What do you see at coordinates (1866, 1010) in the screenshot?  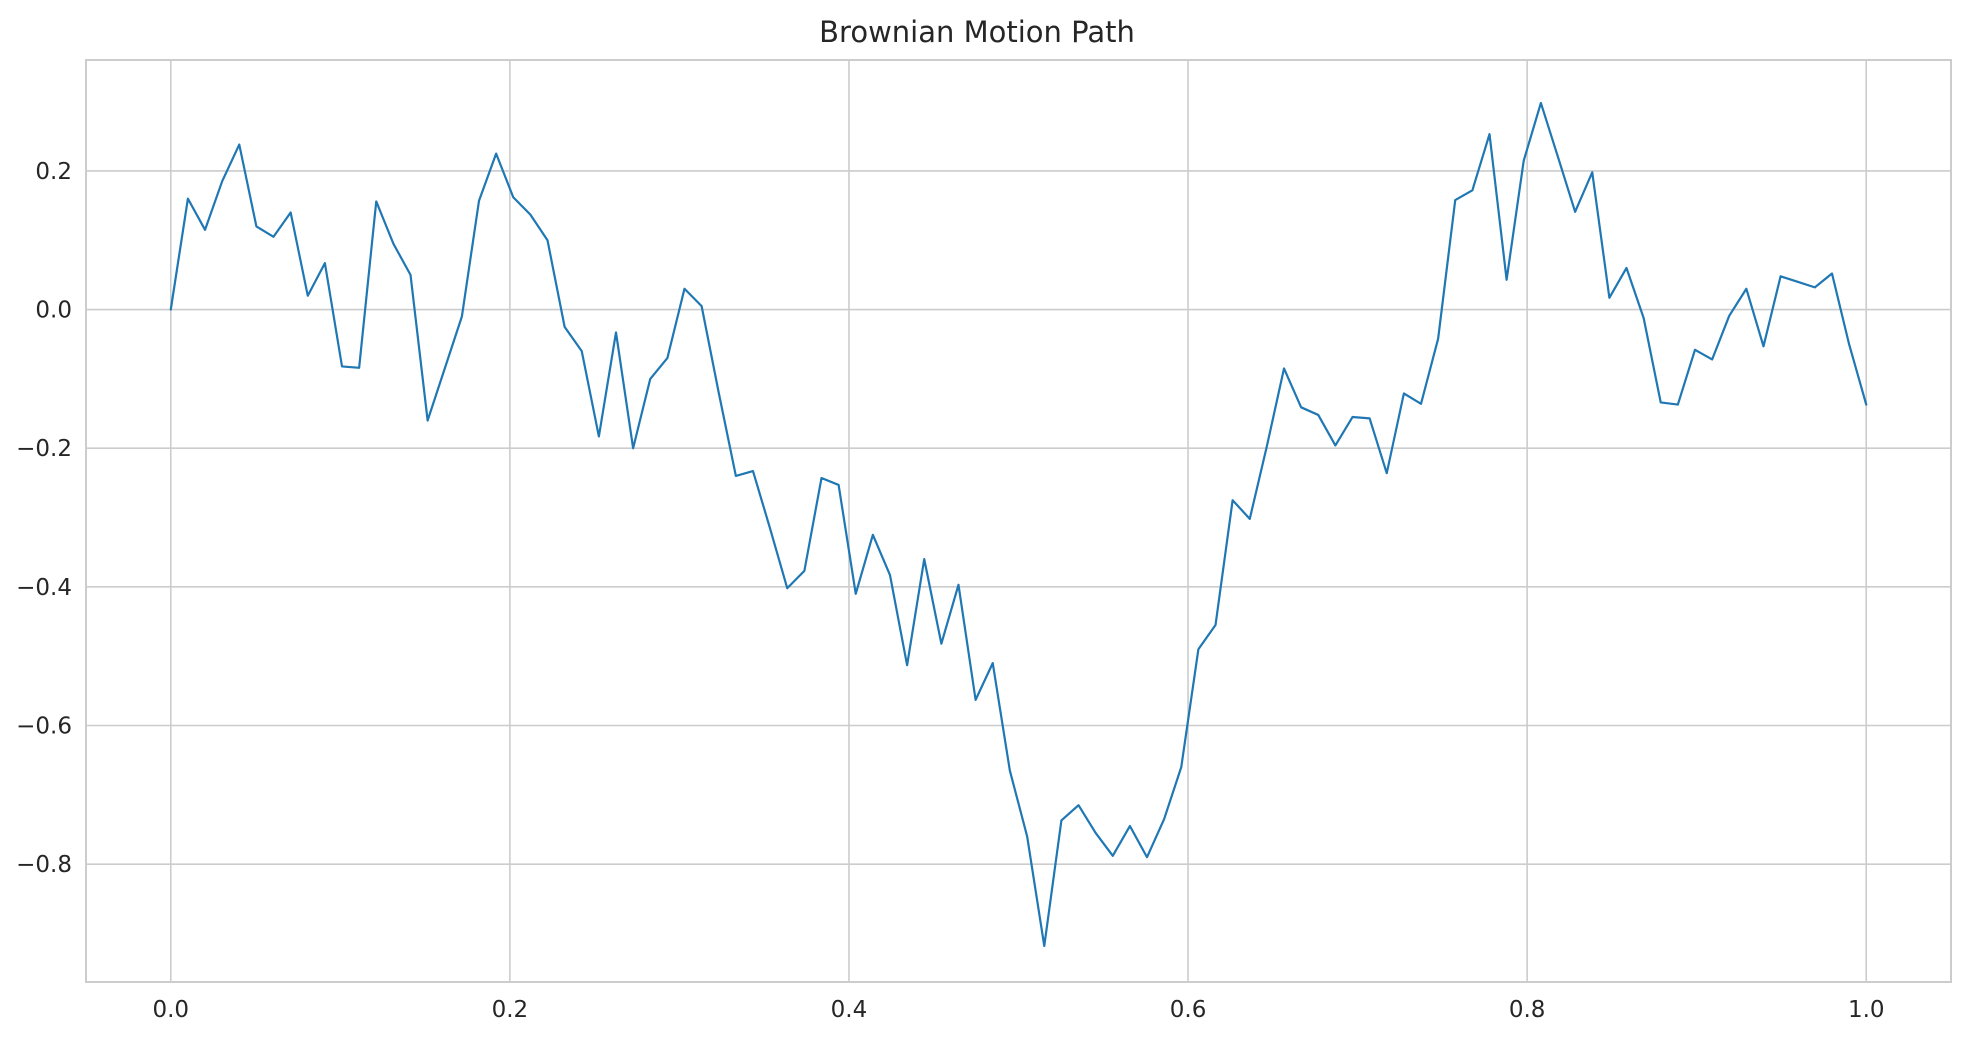 I see `x-tick-label: 1.0` at bounding box center [1866, 1010].